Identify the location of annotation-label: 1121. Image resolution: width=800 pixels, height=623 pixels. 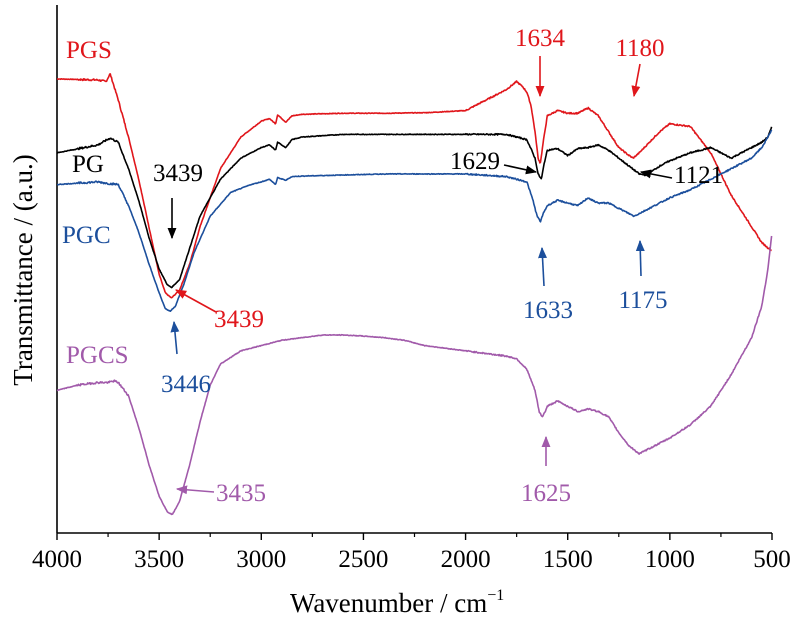
(698, 175).